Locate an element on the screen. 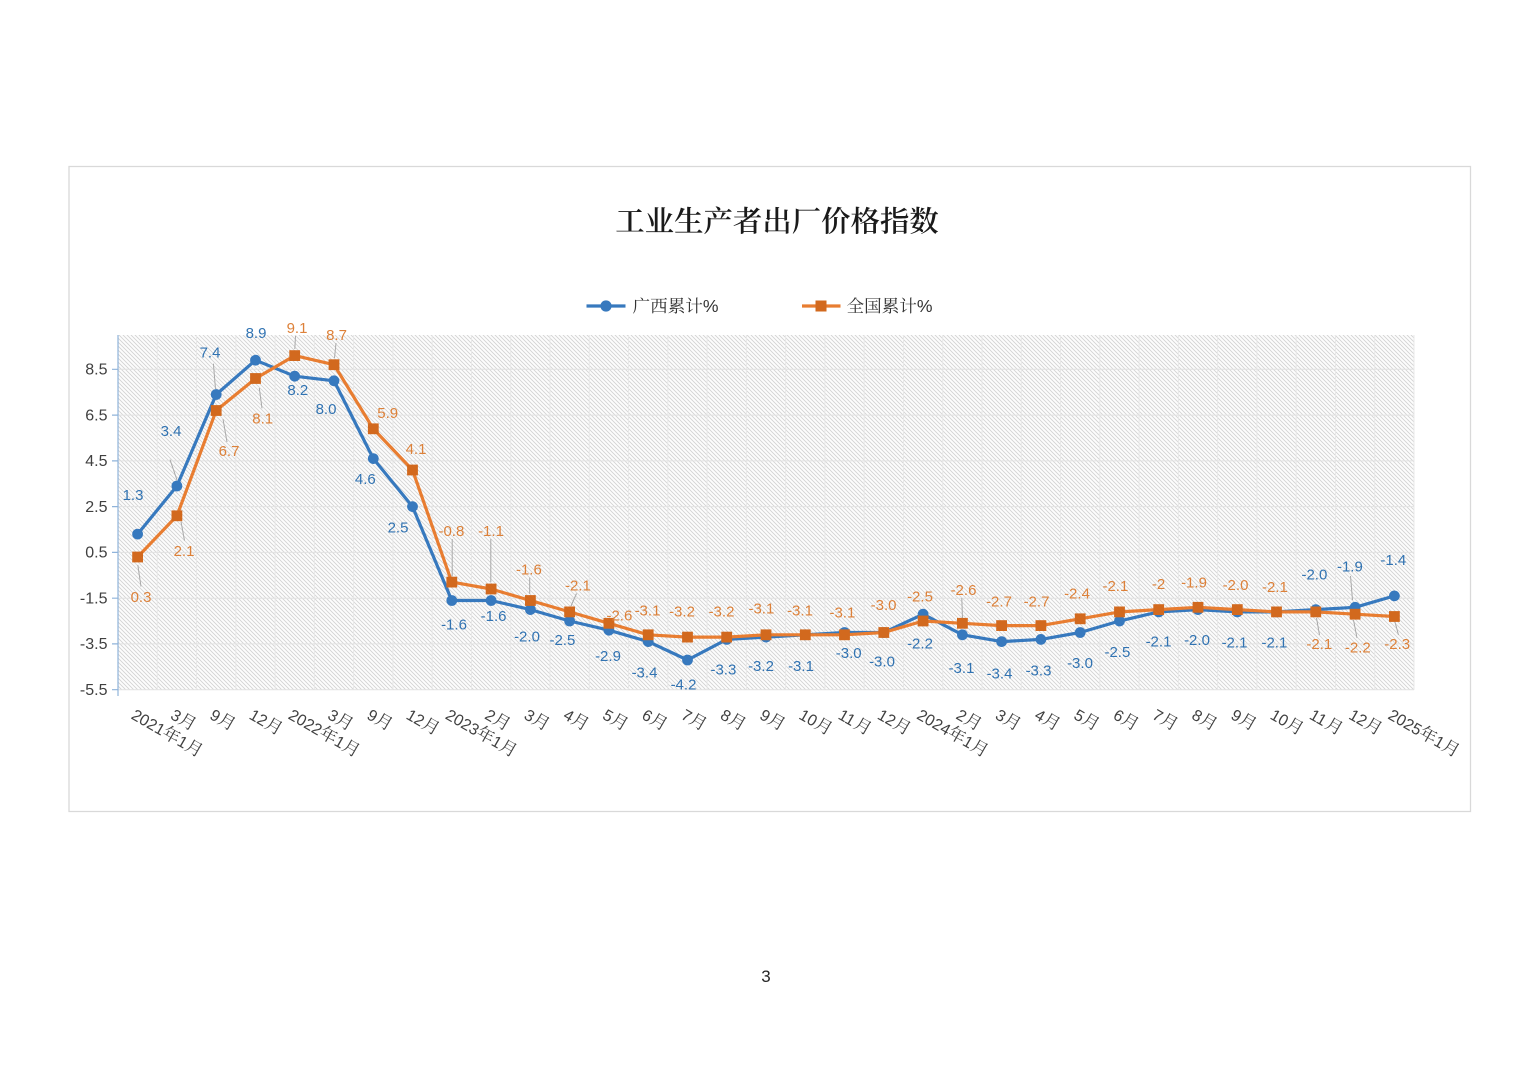 The height and width of the screenshot is (1079, 1520). svg-text: 6.5 is located at coordinates (96, 415).